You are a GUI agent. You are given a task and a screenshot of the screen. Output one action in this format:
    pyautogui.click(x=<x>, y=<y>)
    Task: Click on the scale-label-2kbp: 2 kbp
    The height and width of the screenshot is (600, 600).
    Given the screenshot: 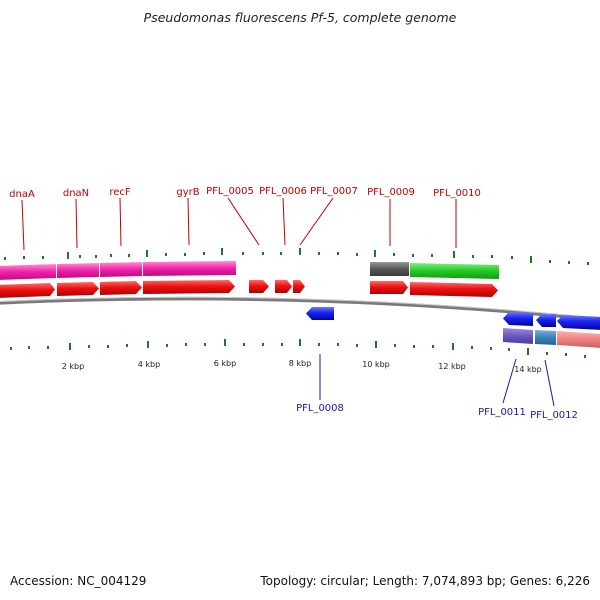 What is the action you would take?
    pyautogui.click(x=73, y=366)
    